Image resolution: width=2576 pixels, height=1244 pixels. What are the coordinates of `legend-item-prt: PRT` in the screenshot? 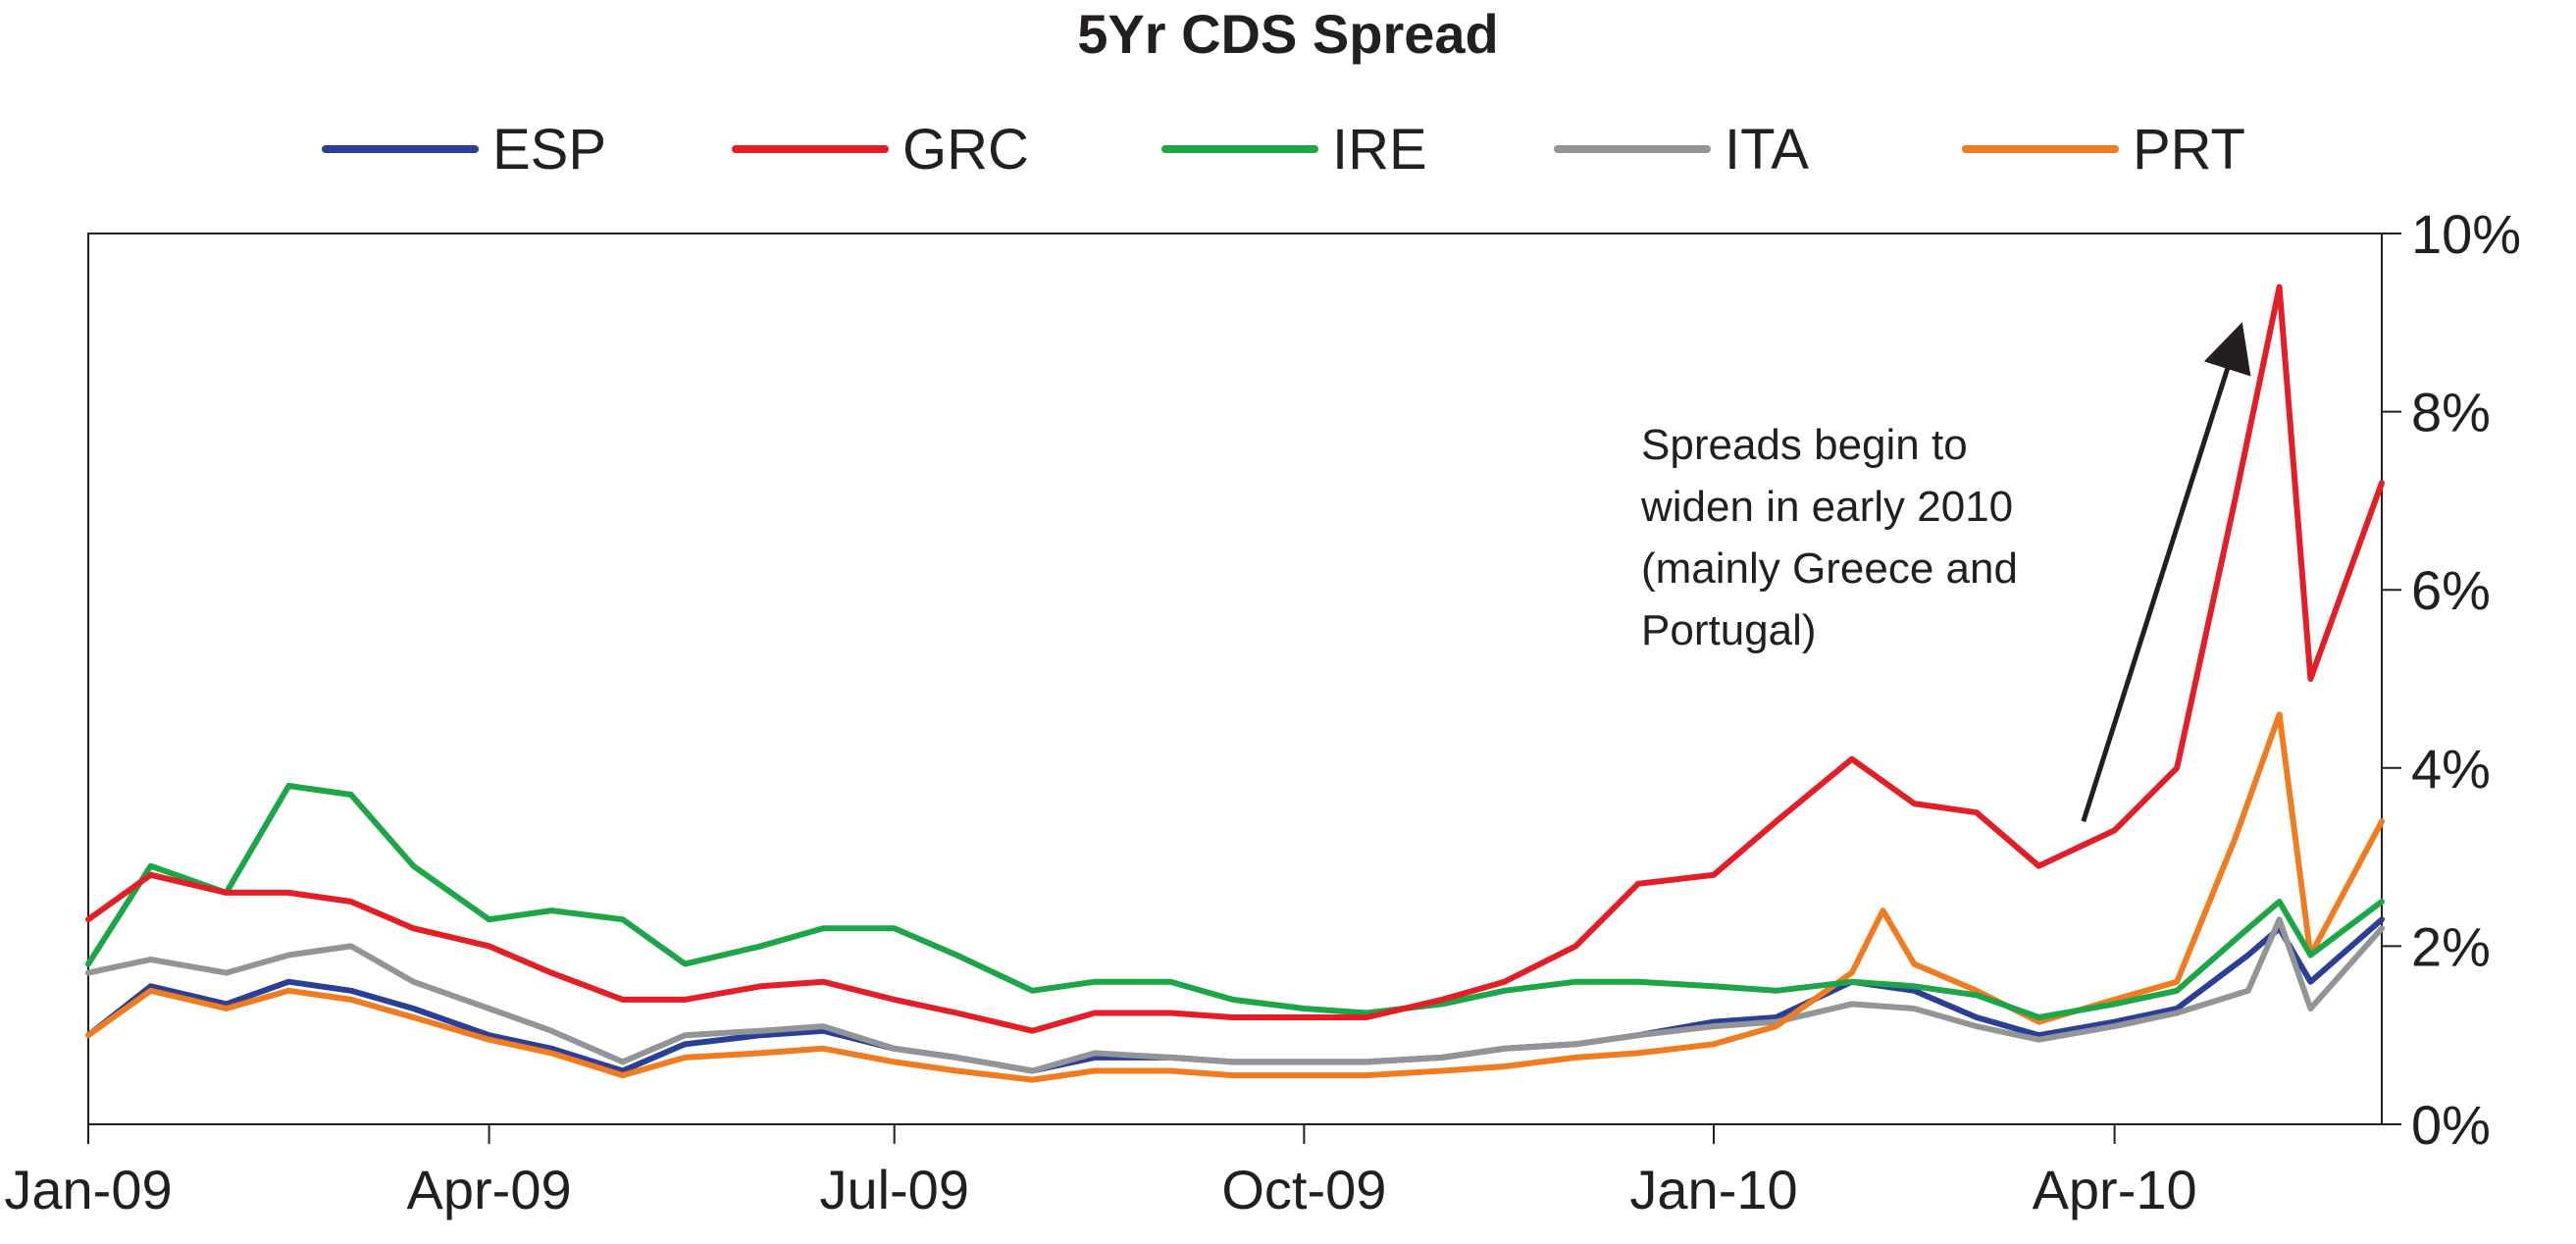 It's located at (2103, 149).